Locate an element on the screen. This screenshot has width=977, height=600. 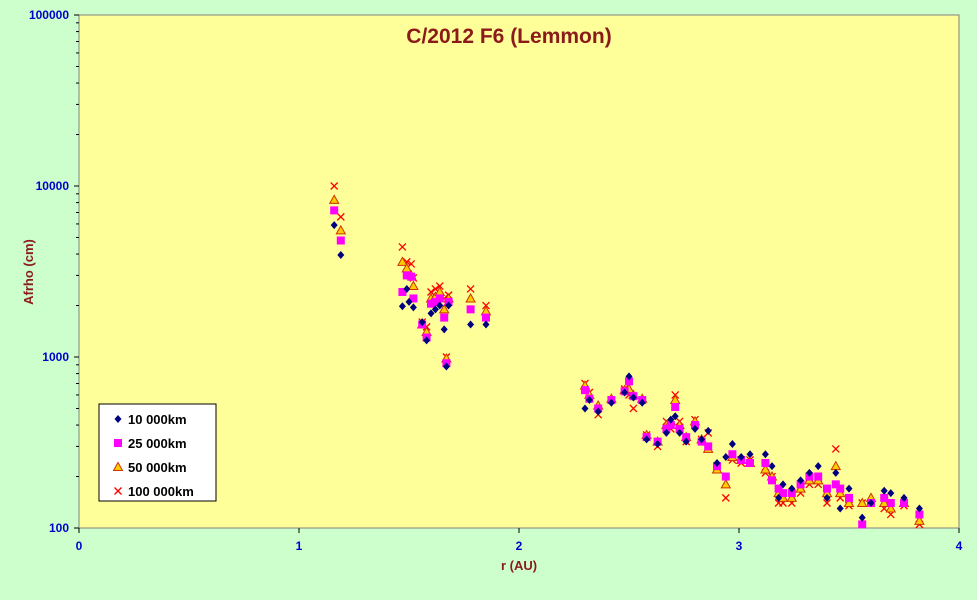
x-tick-label: 2 is located at coordinates (519, 546).